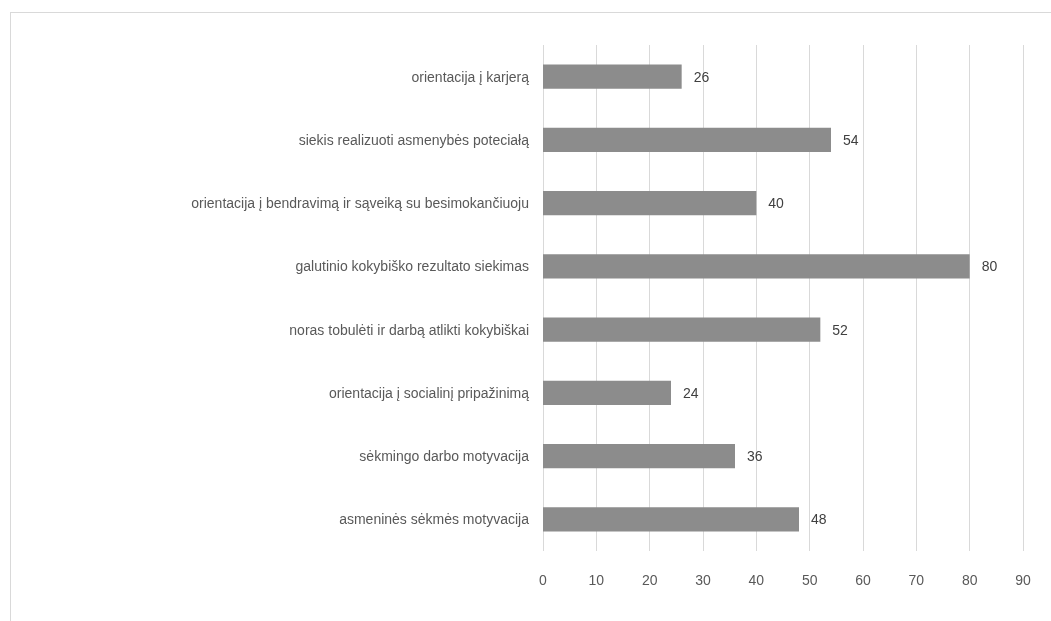  What do you see at coordinates (840, 329) in the screenshot?
I see `data-label: 52` at bounding box center [840, 329].